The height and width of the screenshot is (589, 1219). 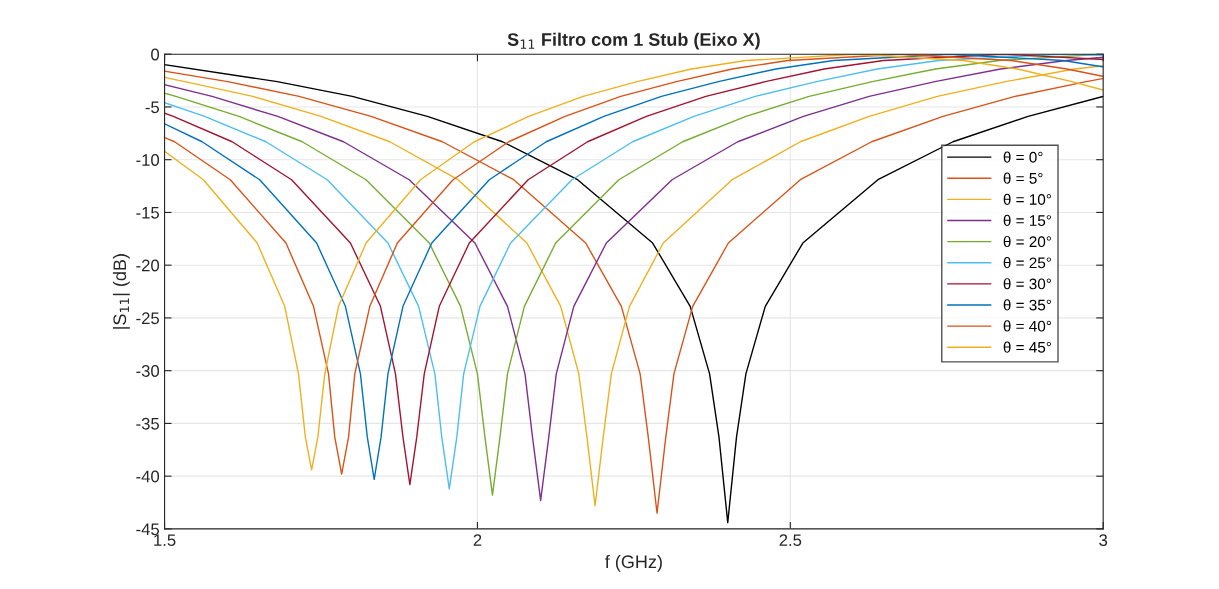 What do you see at coordinates (148, 213) in the screenshot?
I see `y-tick-label: -15` at bounding box center [148, 213].